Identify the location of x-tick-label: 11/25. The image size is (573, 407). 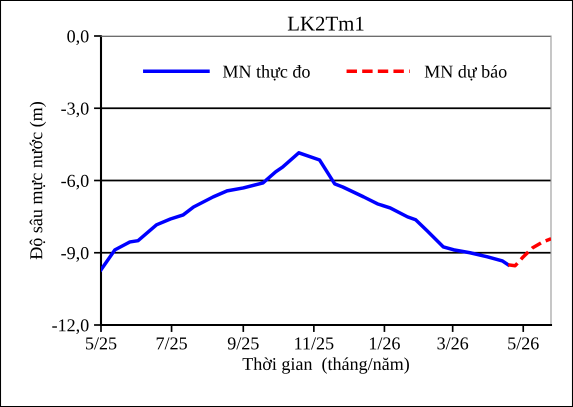
(314, 343).